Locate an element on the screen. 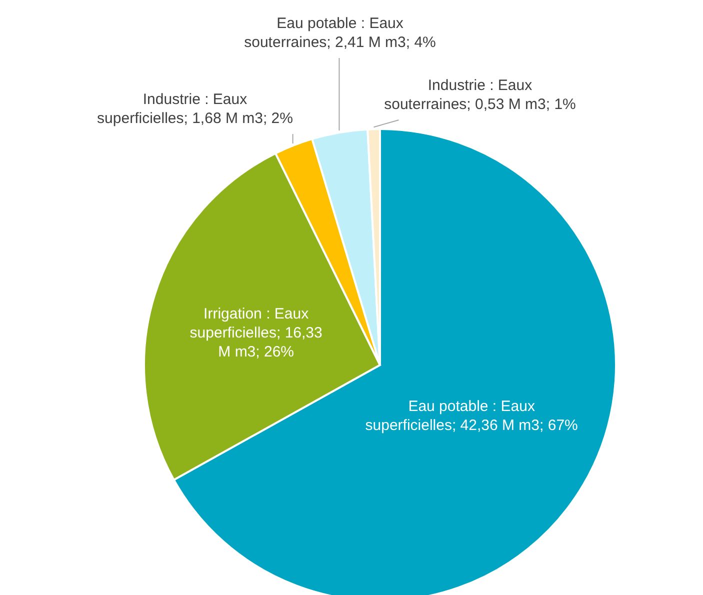  slice-label: Eau potable : Eaux souterraines; 2,41 M m3; 4% is located at coordinates (340, 33).